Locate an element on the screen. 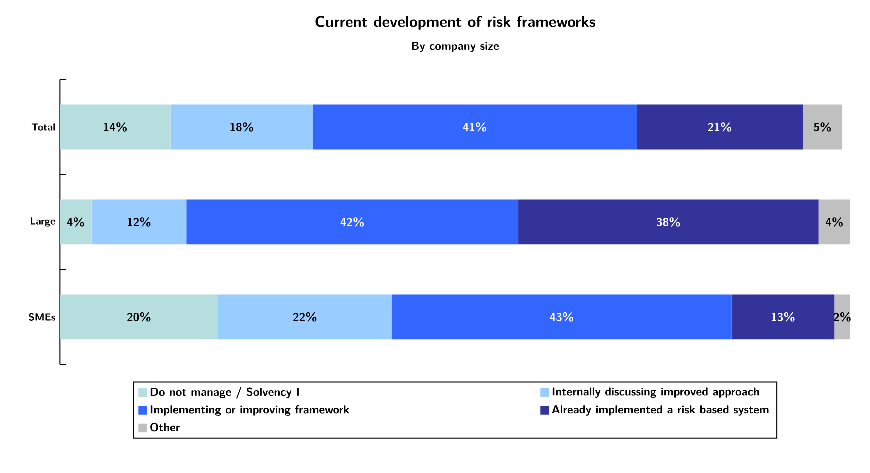  data-label: 12% is located at coordinates (139, 222).